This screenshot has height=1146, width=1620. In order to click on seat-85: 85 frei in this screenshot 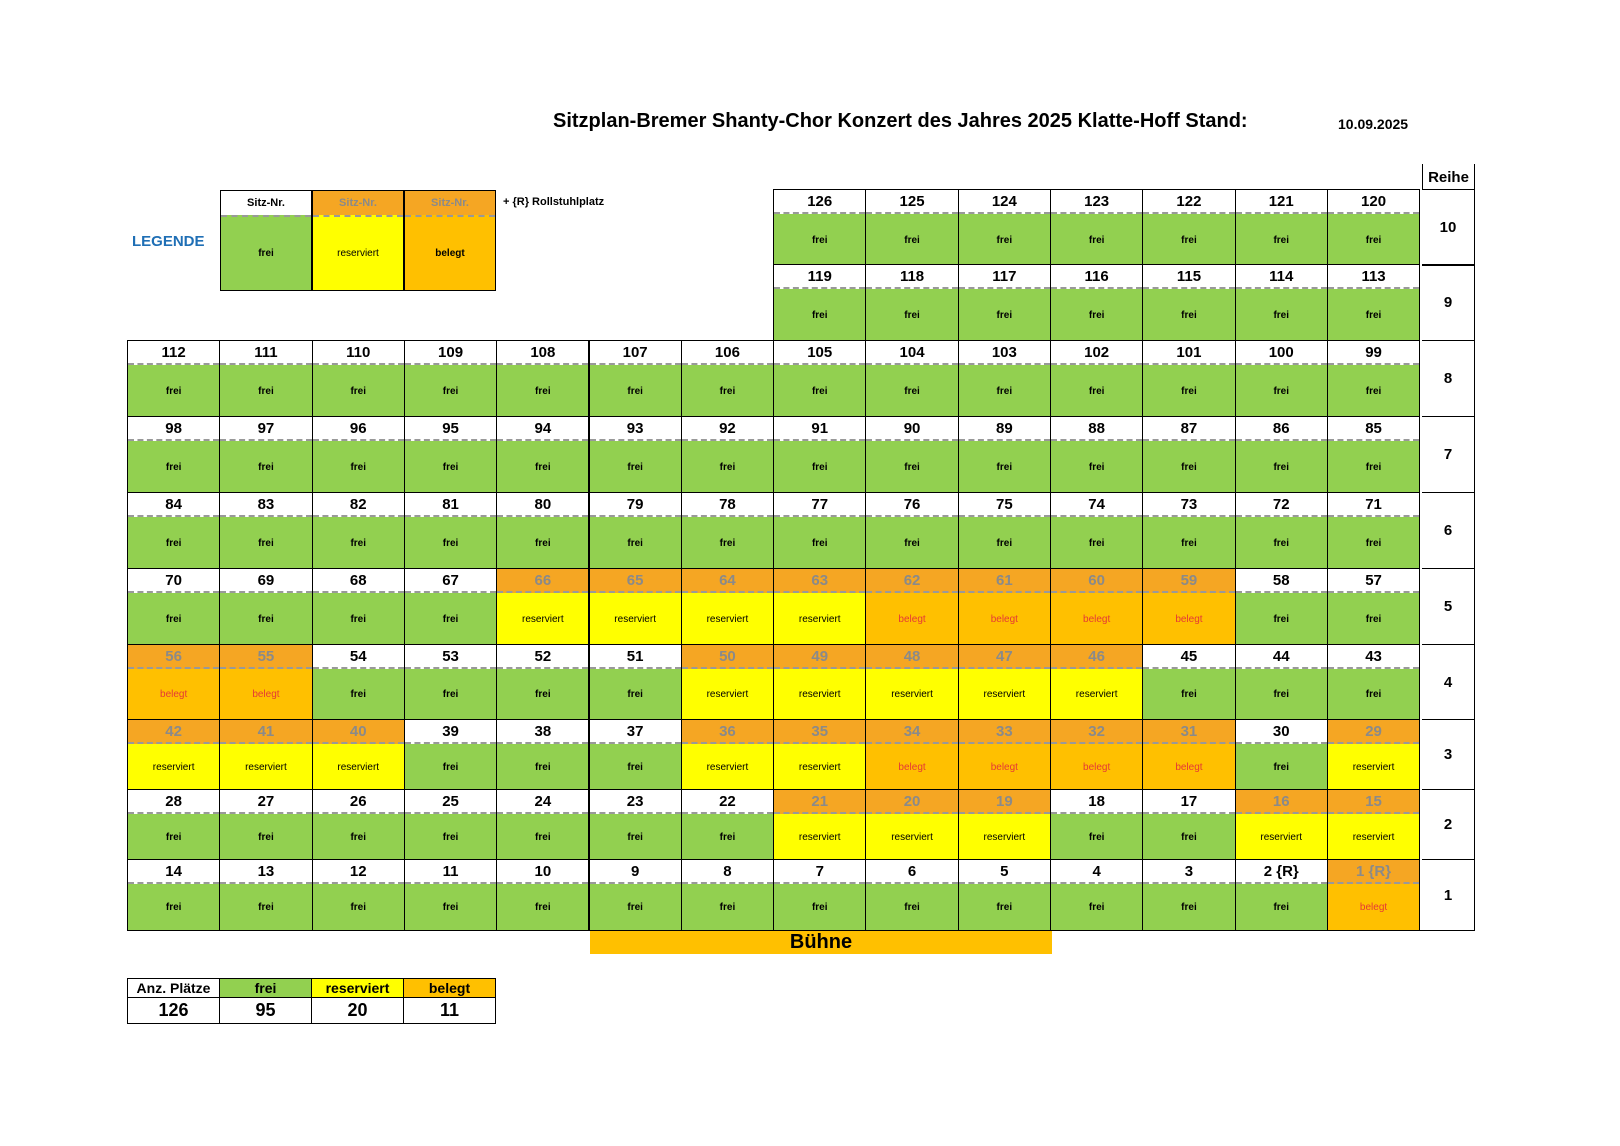, I will do `click(1373, 454)`.